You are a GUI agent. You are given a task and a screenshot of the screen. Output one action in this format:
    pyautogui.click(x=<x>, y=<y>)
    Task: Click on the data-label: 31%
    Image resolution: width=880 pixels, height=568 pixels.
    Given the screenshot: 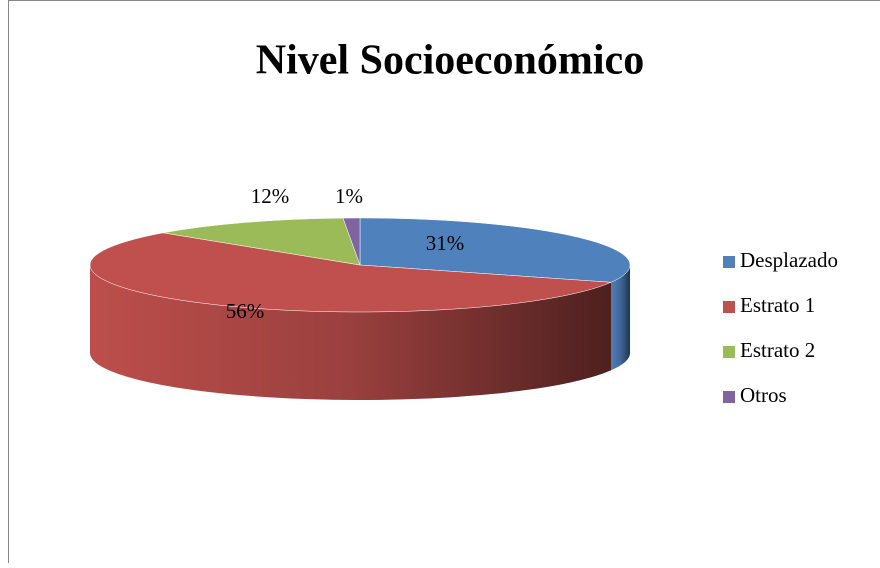 What is the action you would take?
    pyautogui.click(x=445, y=243)
    